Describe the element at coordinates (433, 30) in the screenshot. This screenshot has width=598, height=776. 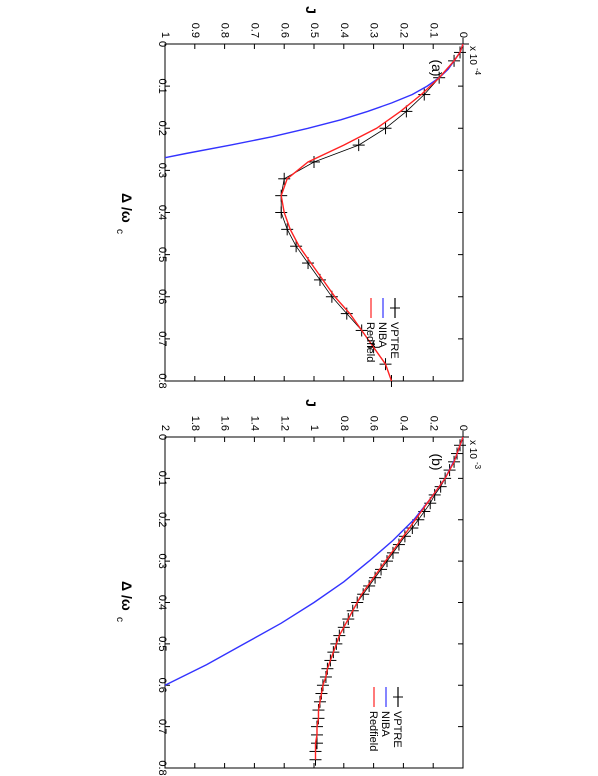
I see `y-tick-label: 0.1` at that location.